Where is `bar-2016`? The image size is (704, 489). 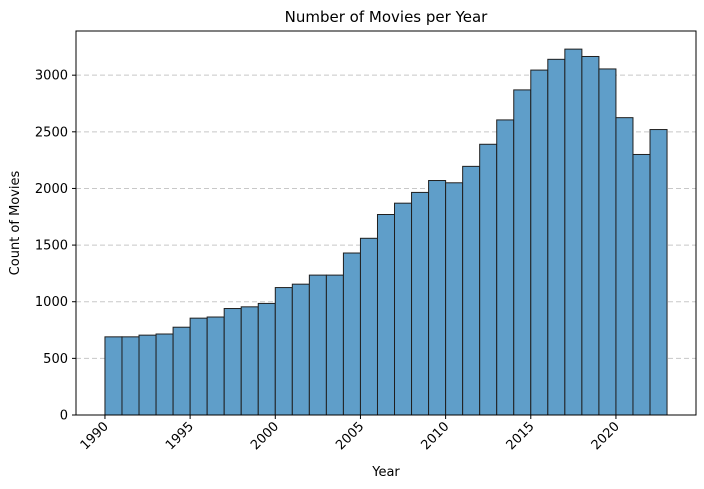 bar-2016 is located at coordinates (556, 237).